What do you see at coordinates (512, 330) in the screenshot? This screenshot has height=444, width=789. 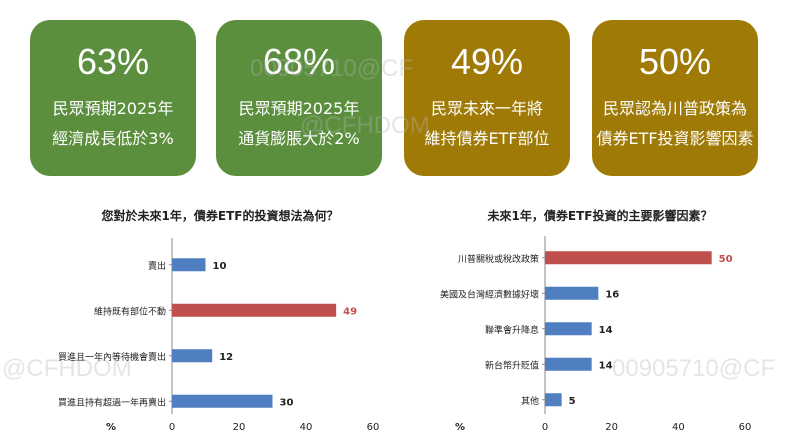 I see `category-label: 聯準會升降息` at bounding box center [512, 330].